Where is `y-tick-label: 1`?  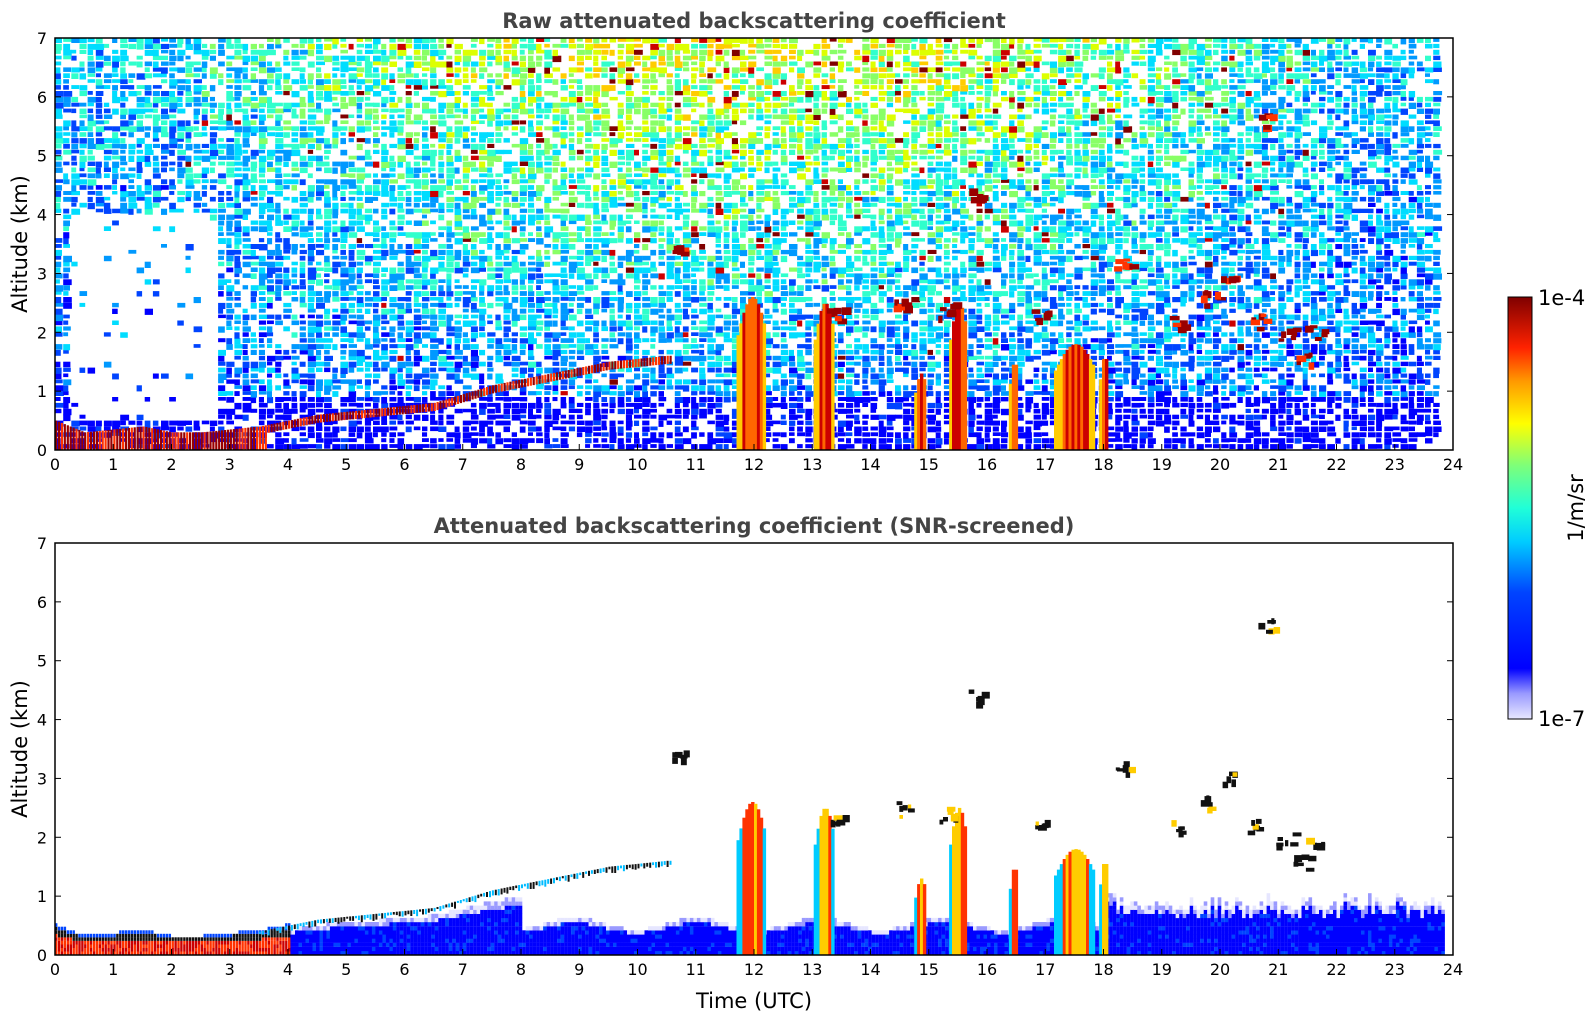
y-tick-label: 1 is located at coordinates (42, 391).